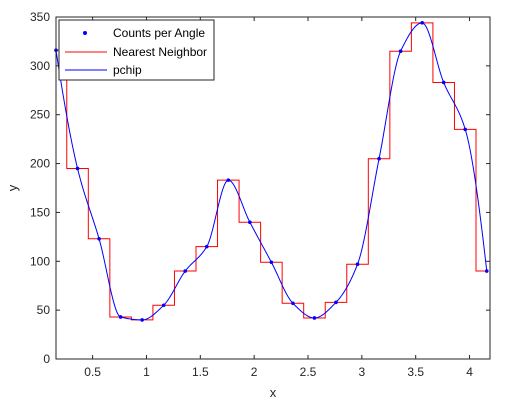 This screenshot has width=507, height=403. What do you see at coordinates (92, 372) in the screenshot?
I see `x-tick-label: 0.5` at bounding box center [92, 372].